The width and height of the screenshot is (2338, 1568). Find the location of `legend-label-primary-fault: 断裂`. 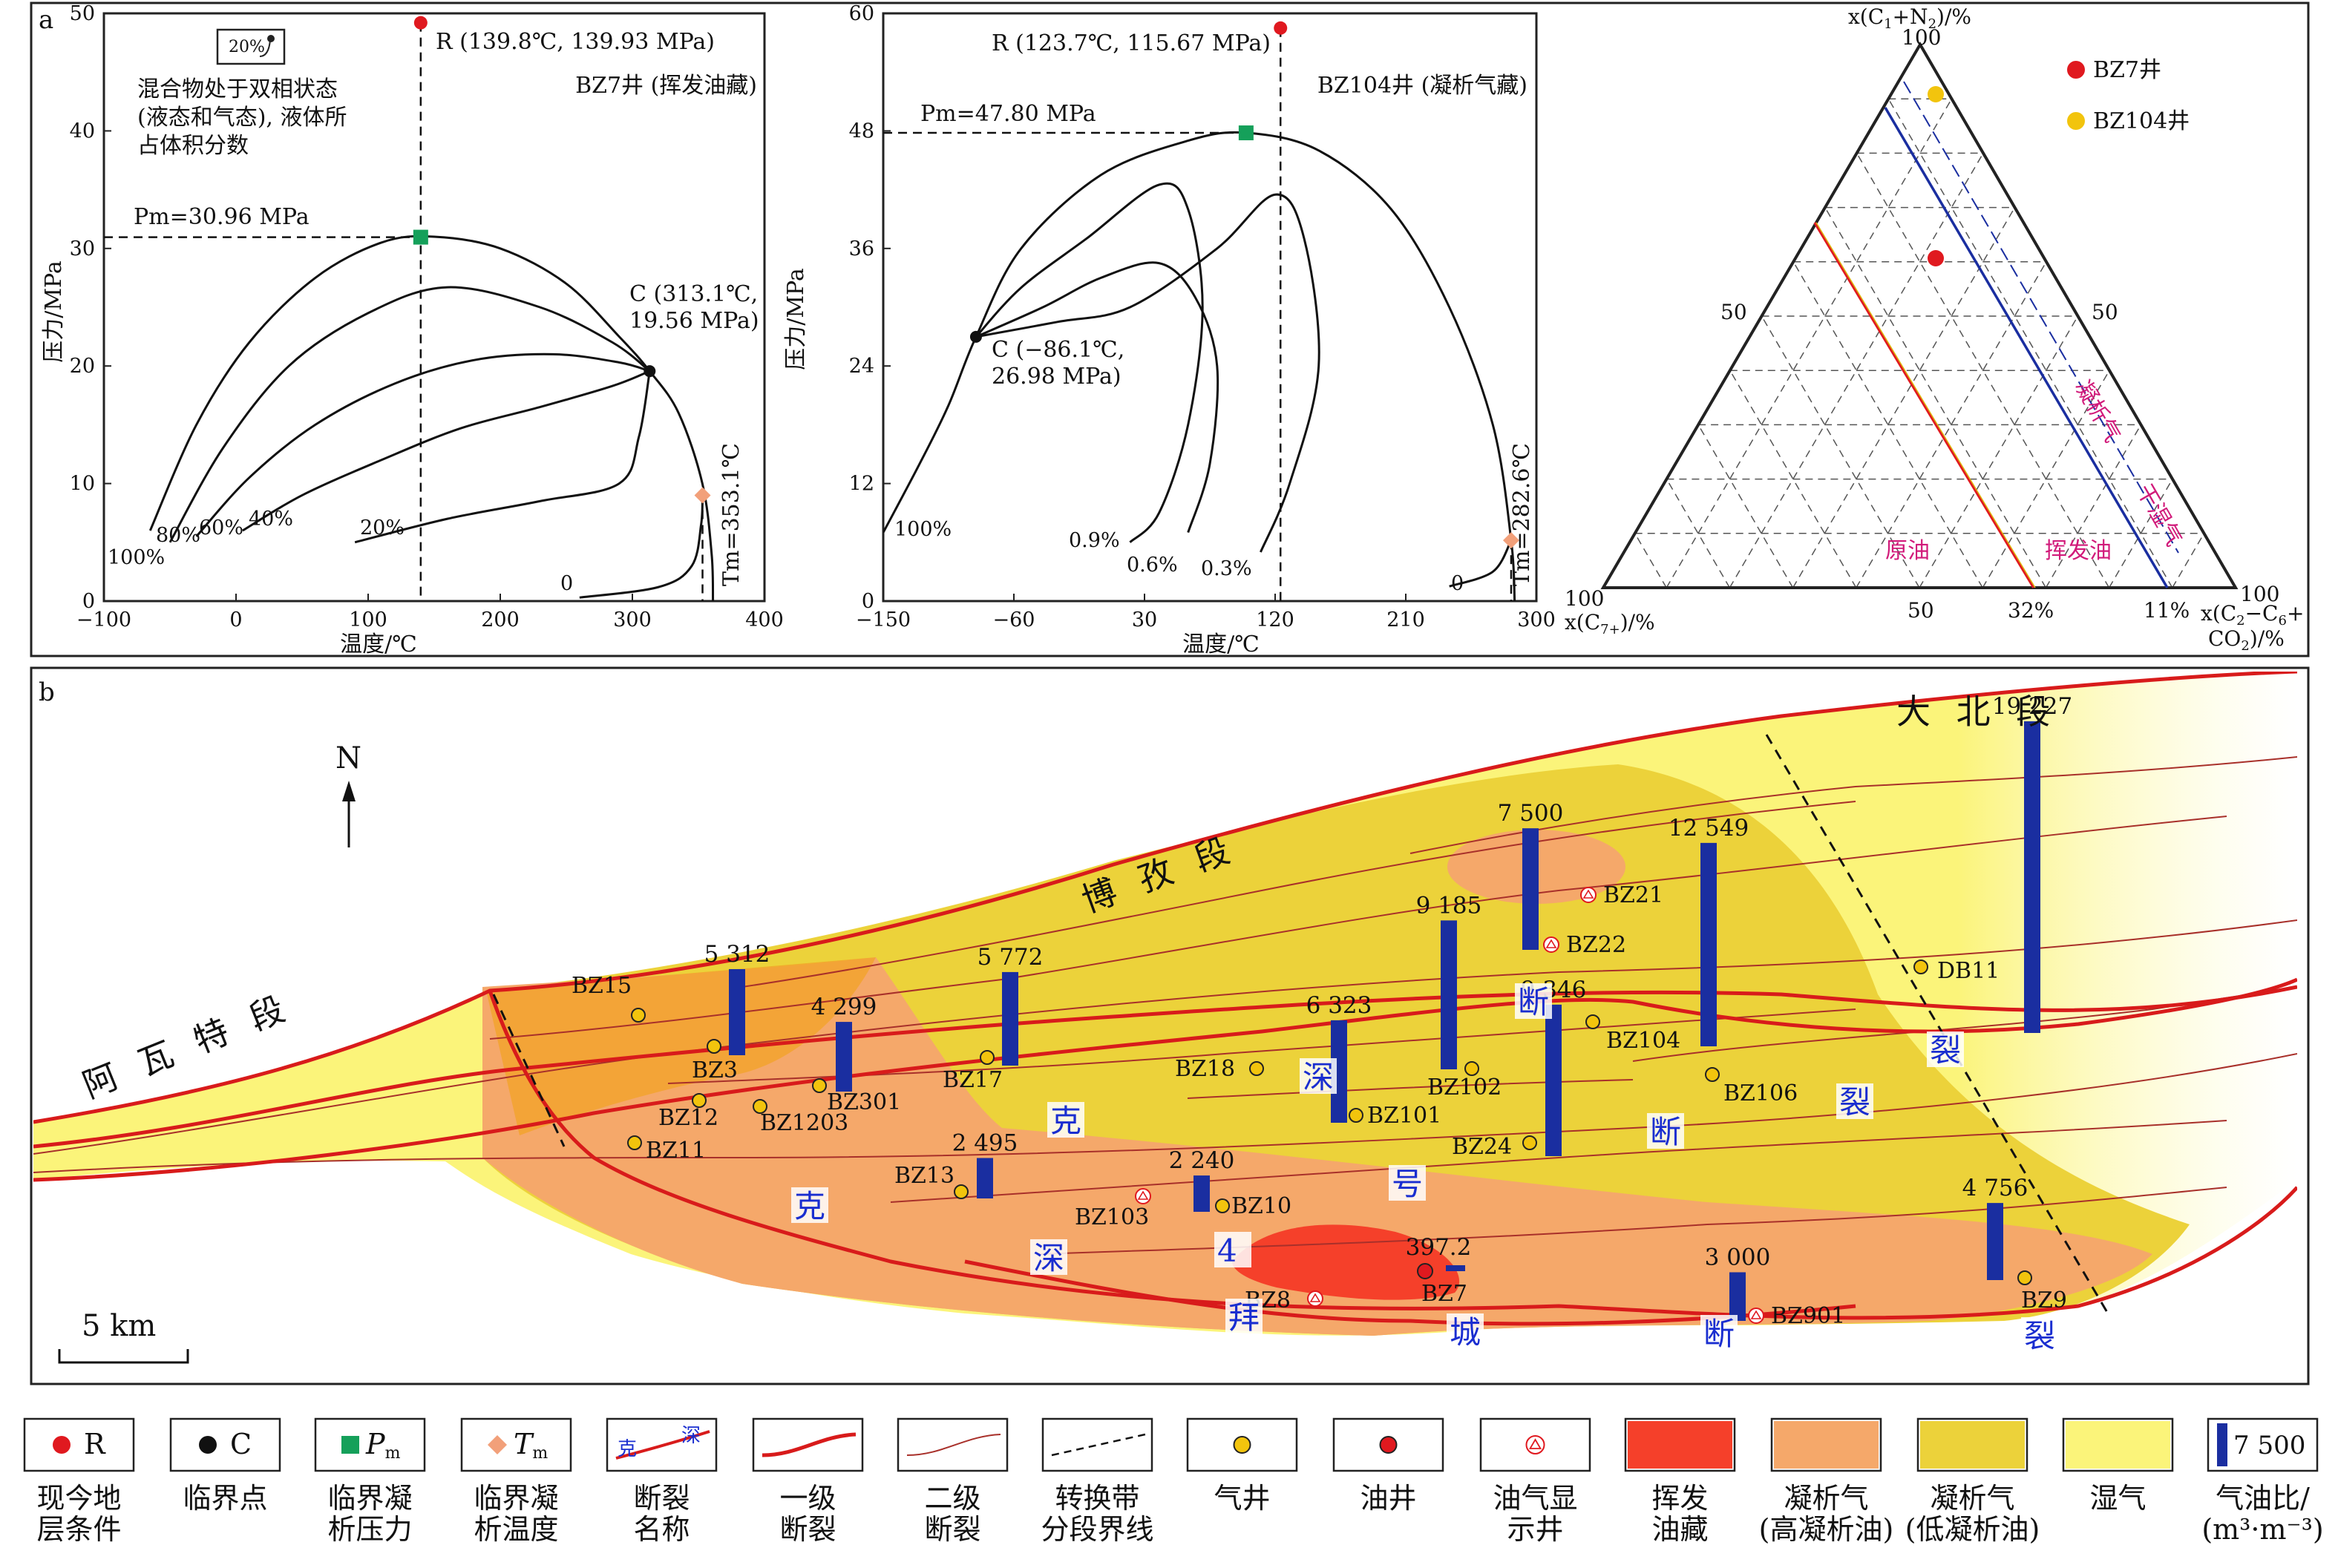

legend-label-primary-fault: 断裂 is located at coordinates (807, 1529).